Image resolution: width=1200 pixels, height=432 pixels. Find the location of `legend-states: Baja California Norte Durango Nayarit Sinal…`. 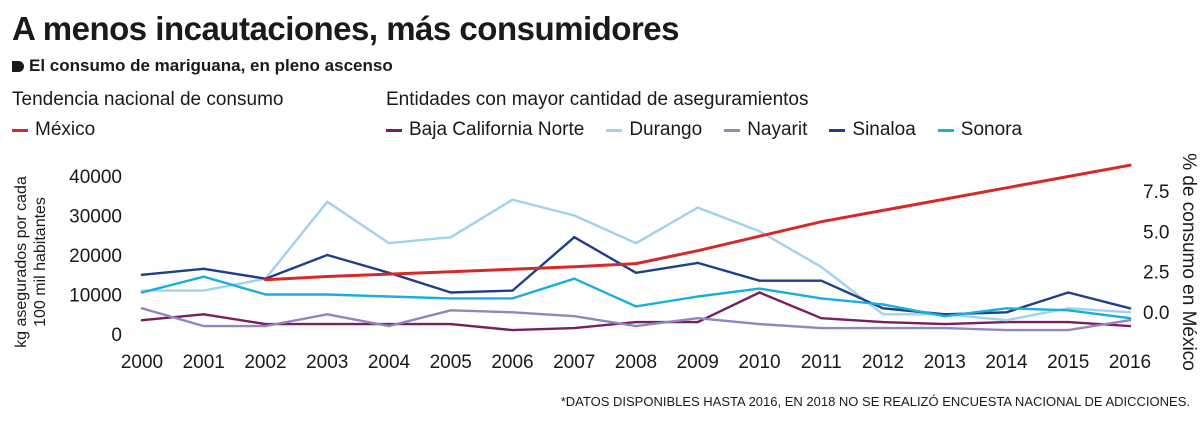

legend-states: Baja California Norte Durango Nayarit Sinal… is located at coordinates (715, 130).